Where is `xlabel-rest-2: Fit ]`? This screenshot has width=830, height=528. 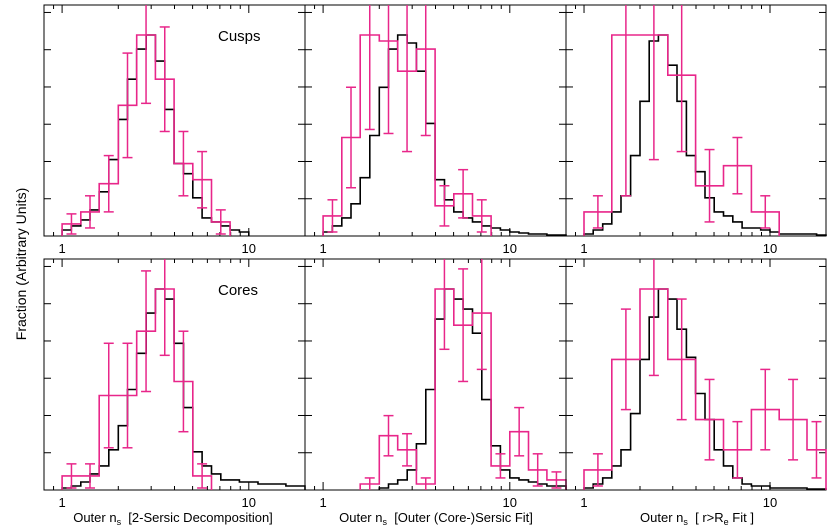
xlabel-rest-2: Fit ] is located at coordinates (741, 517).